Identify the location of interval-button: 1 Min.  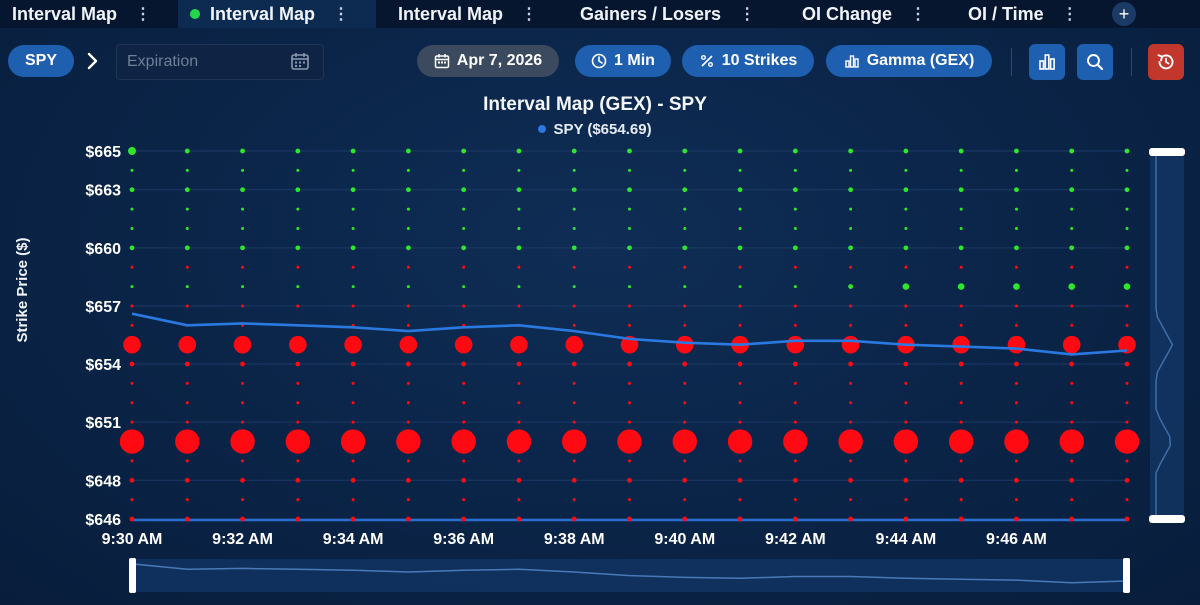
(623, 61).